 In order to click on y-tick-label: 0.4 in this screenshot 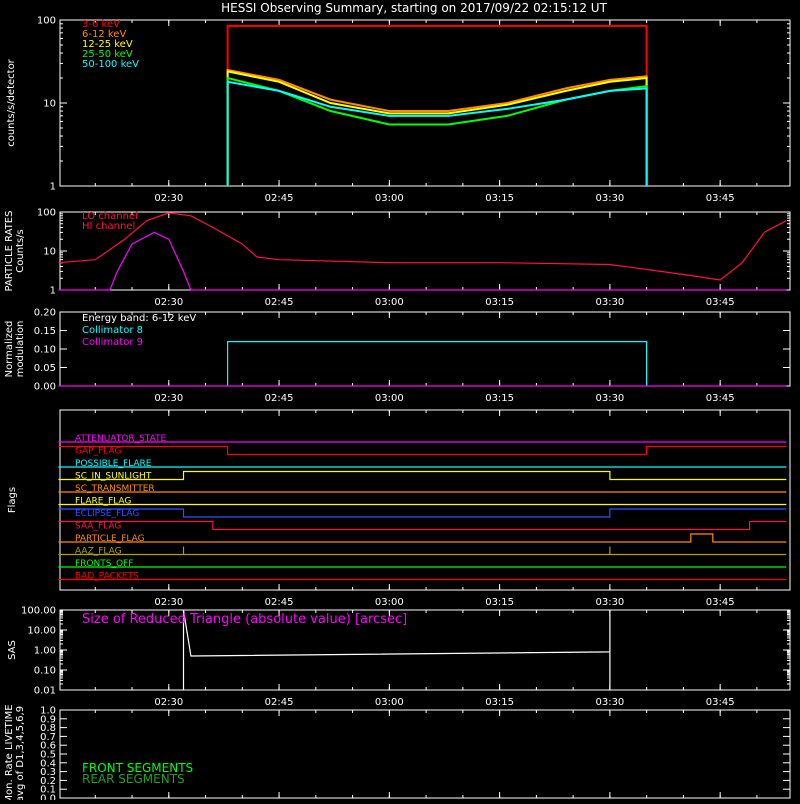, I will do `click(48, 763)`.